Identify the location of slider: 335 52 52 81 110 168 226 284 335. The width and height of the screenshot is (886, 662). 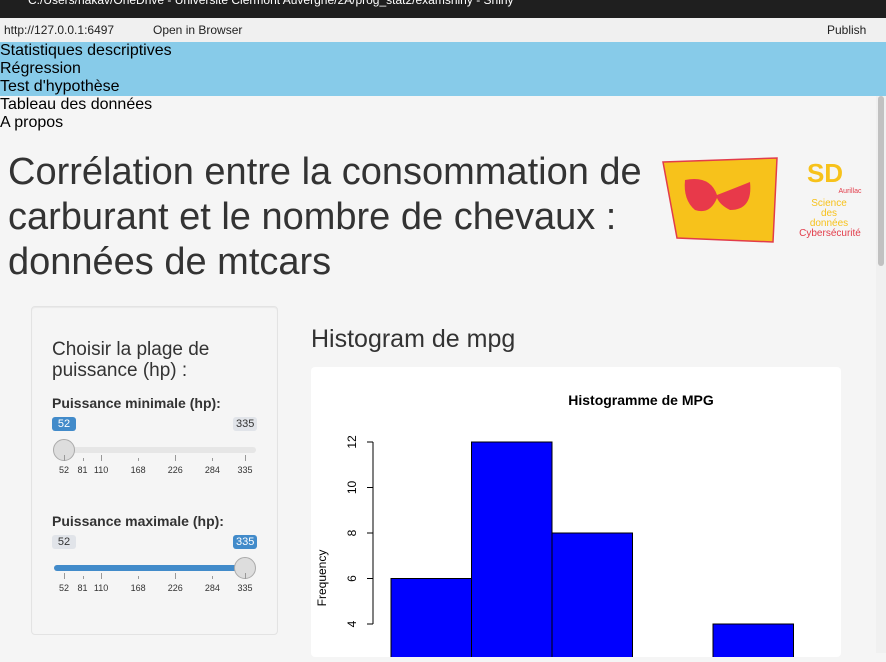
(154, 565).